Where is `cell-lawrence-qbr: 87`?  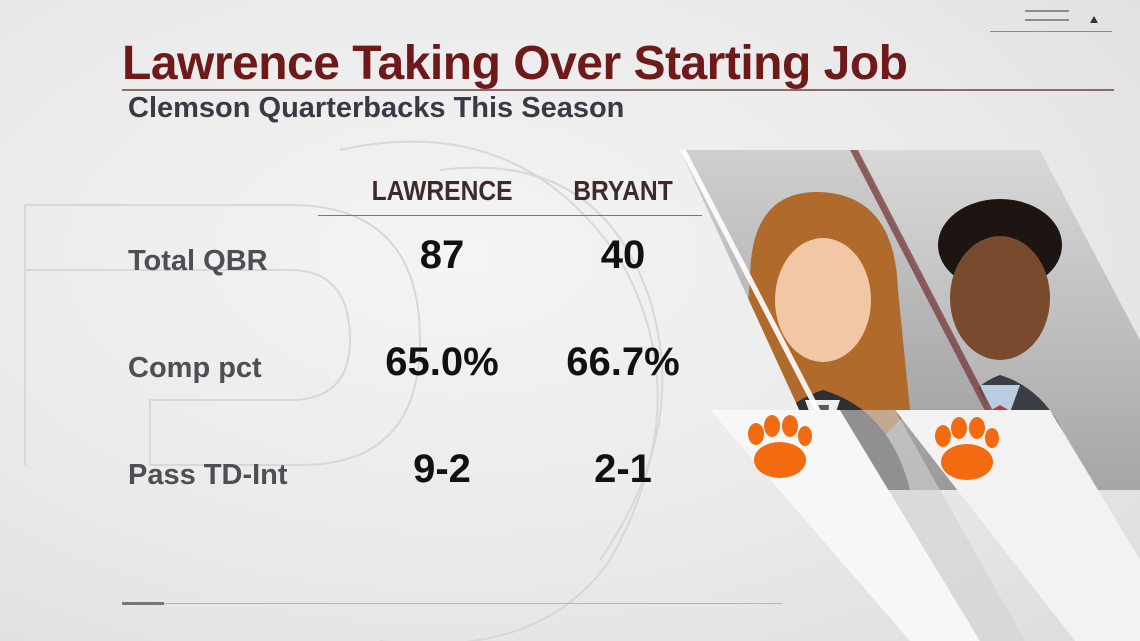
cell-lawrence-qbr: 87 is located at coordinates (442, 255).